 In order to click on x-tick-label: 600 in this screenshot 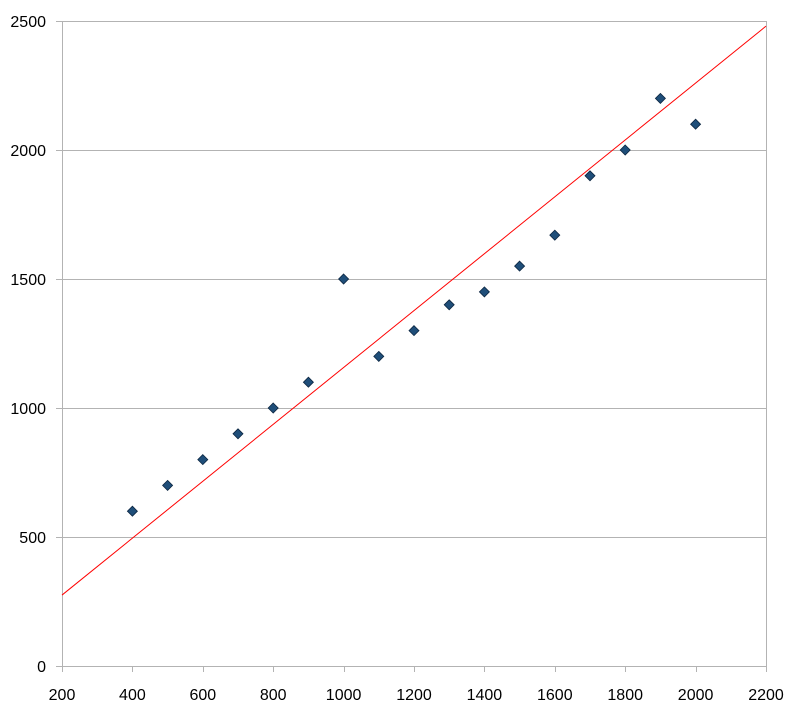, I will do `click(202, 695)`.